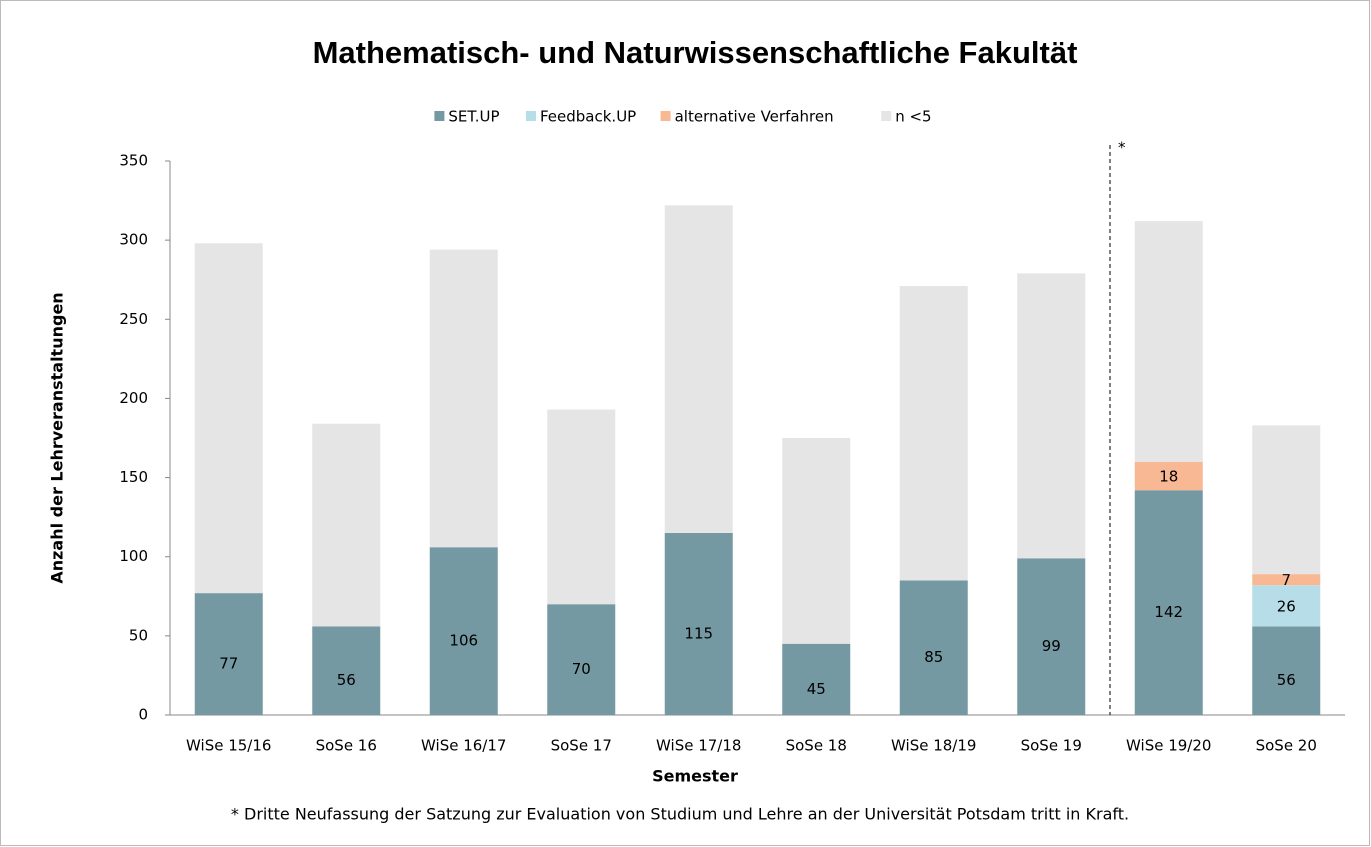 Image resolution: width=1371 pixels, height=847 pixels. I want to click on data-label: 7, so click(1286, 580).